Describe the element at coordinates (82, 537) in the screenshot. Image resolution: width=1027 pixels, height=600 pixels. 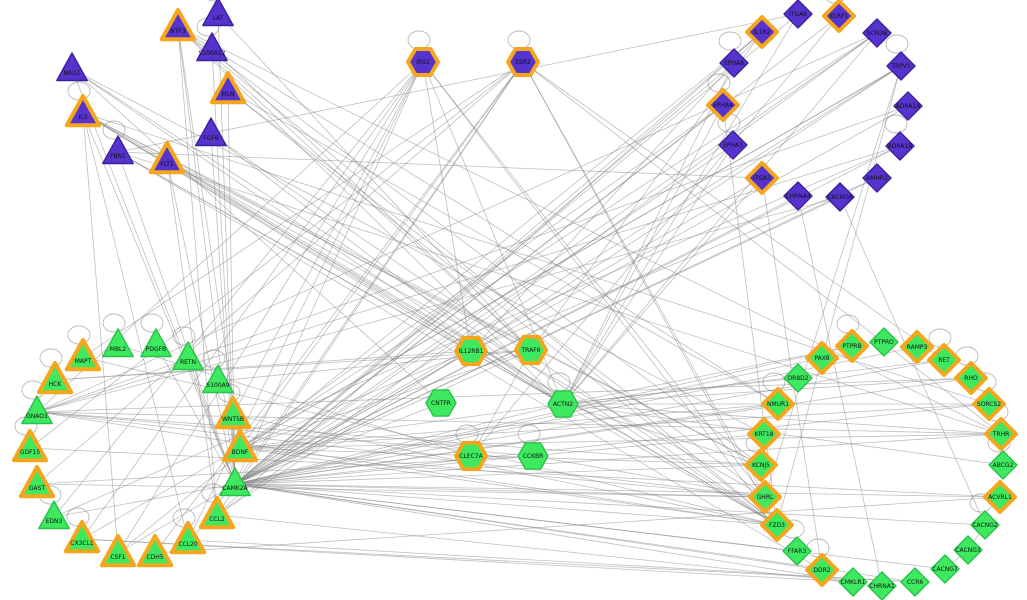
I see `node-cx3cl1: CX3CL1` at that location.